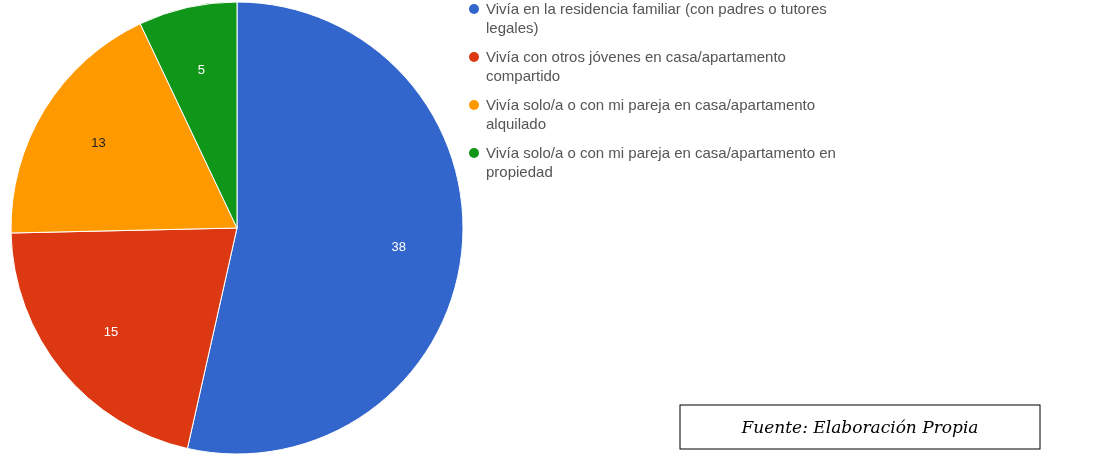 The height and width of the screenshot is (456, 1099). I want to click on data-label: 38, so click(398, 246).